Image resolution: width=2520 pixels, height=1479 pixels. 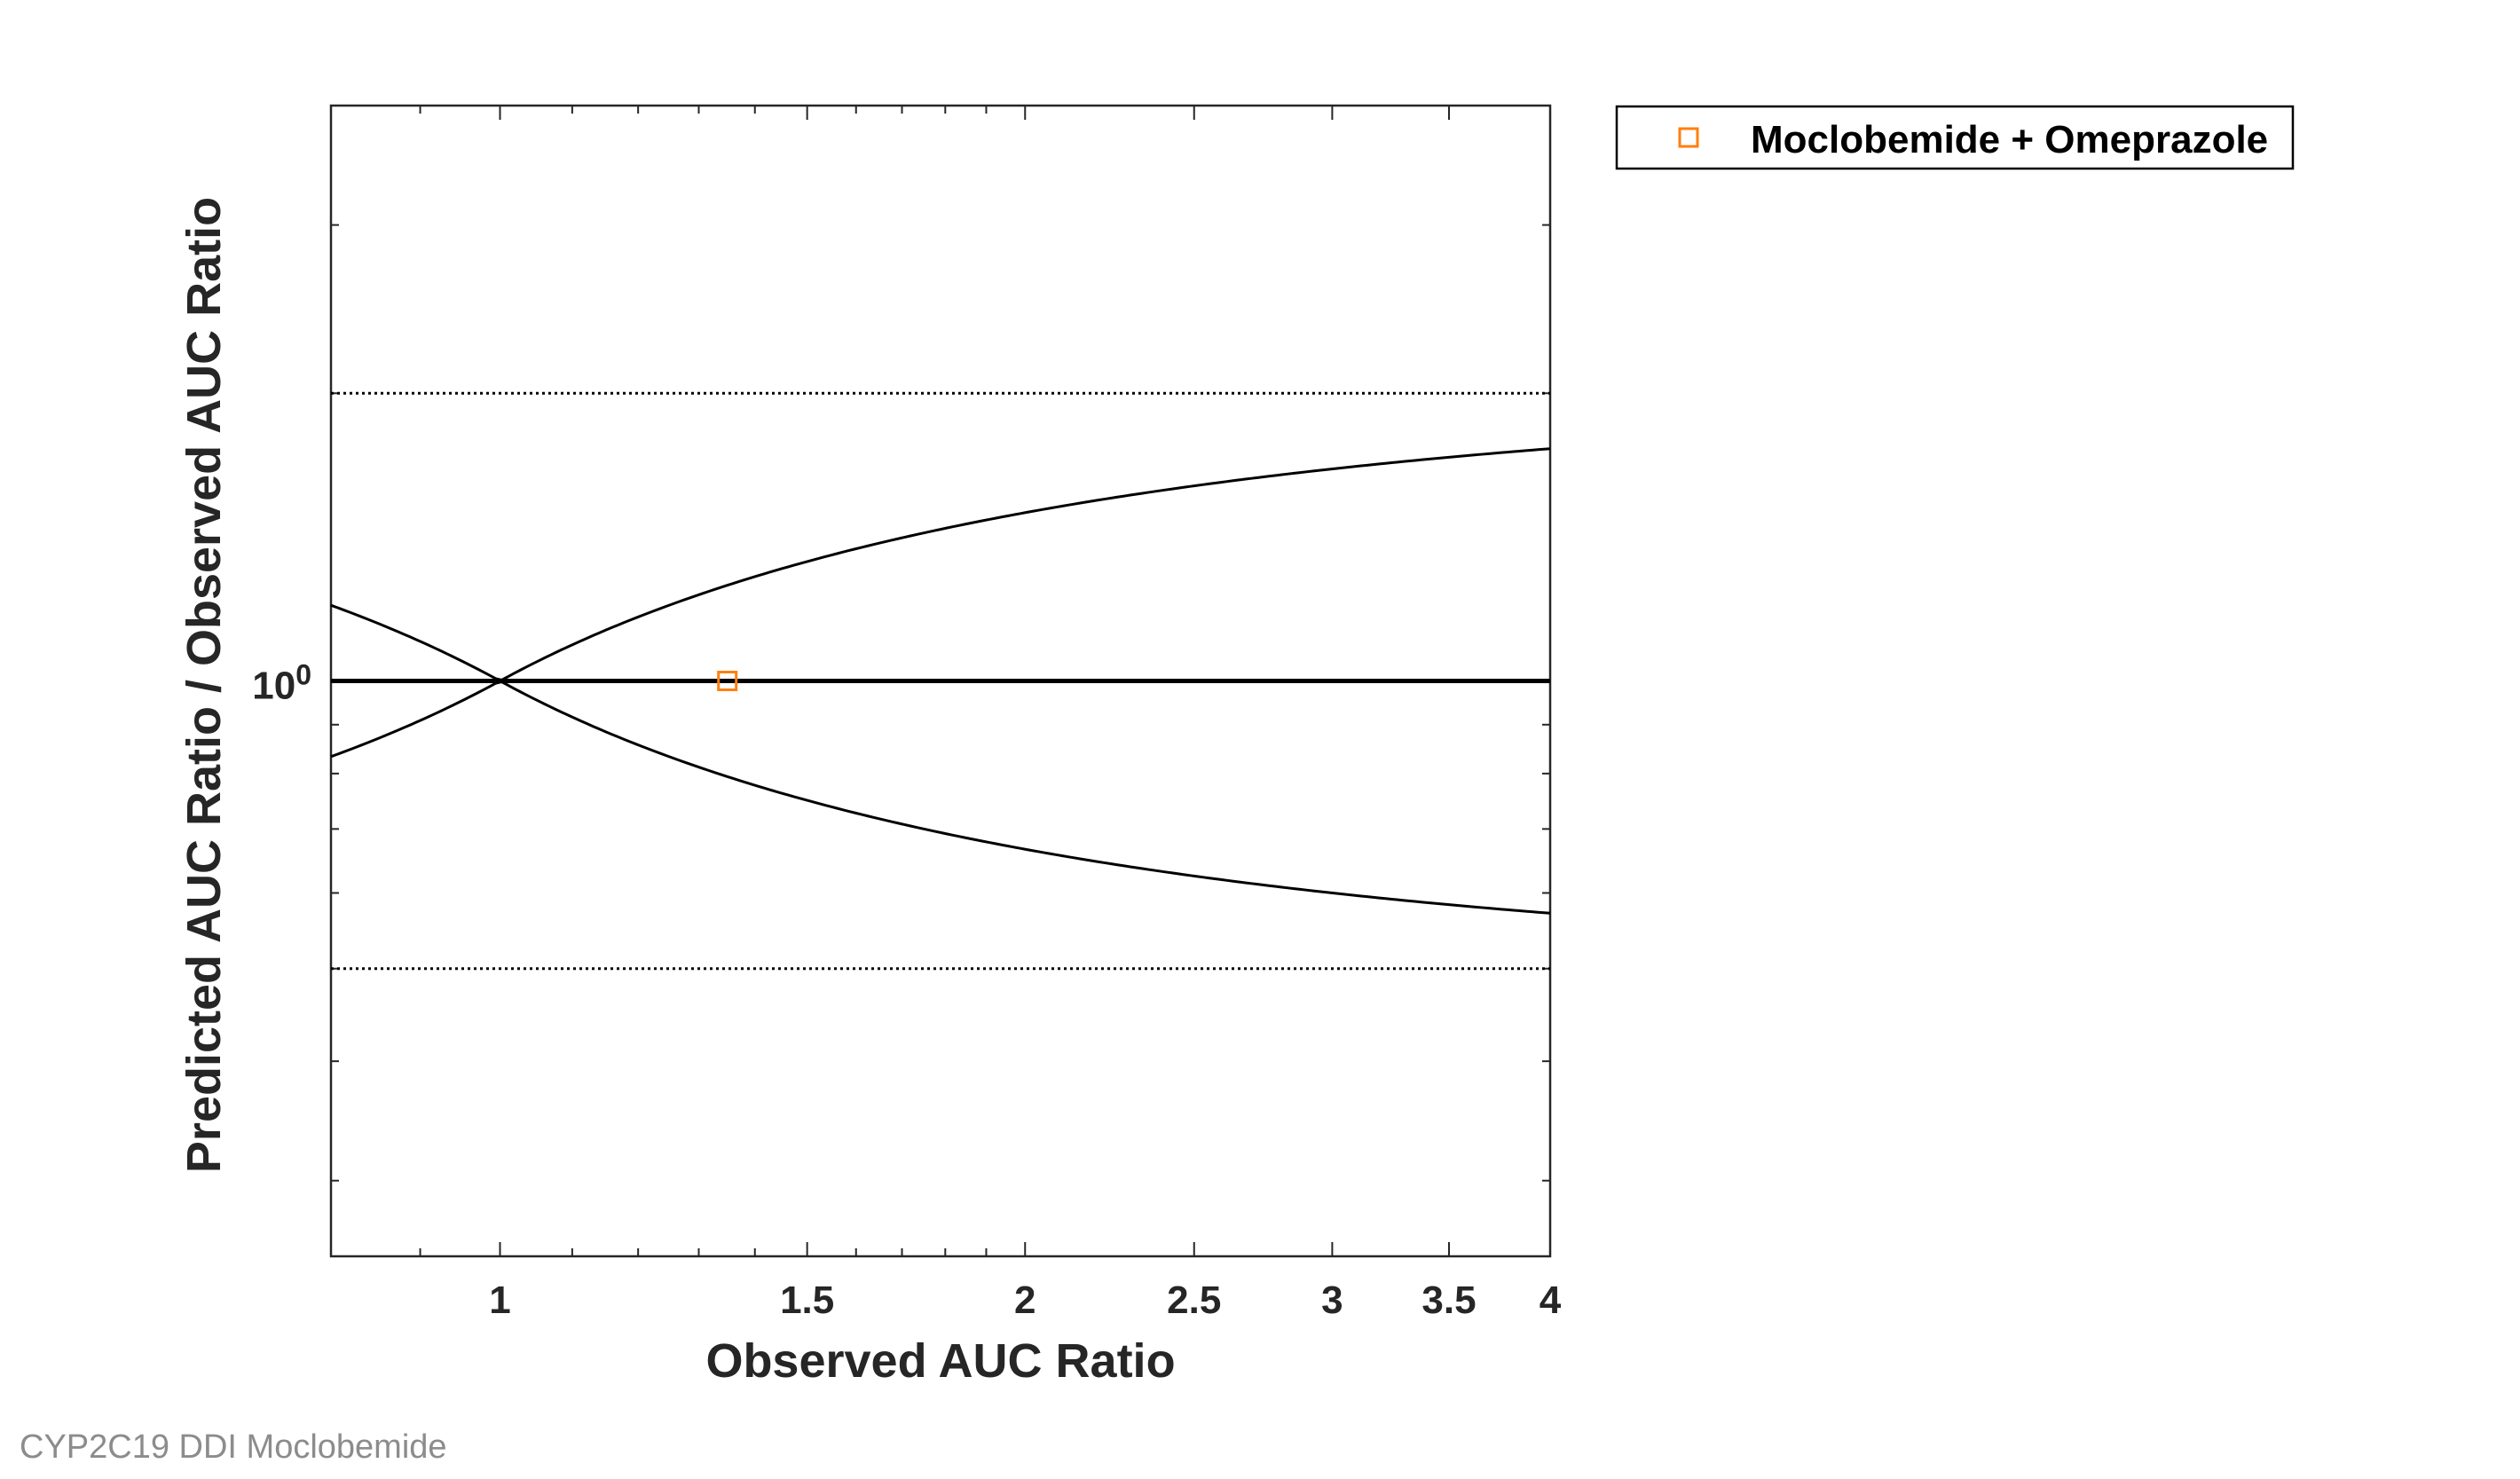 I want to click on data-points, so click(x=727, y=681).